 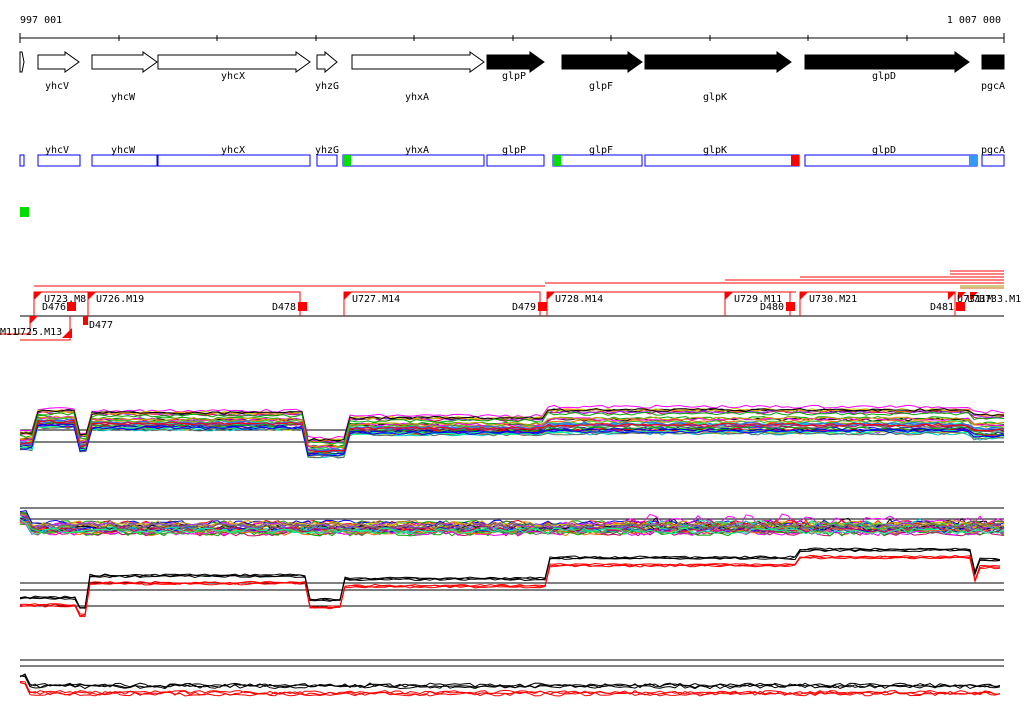 What do you see at coordinates (557, 160) in the screenshot?
I see `start-marker` at bounding box center [557, 160].